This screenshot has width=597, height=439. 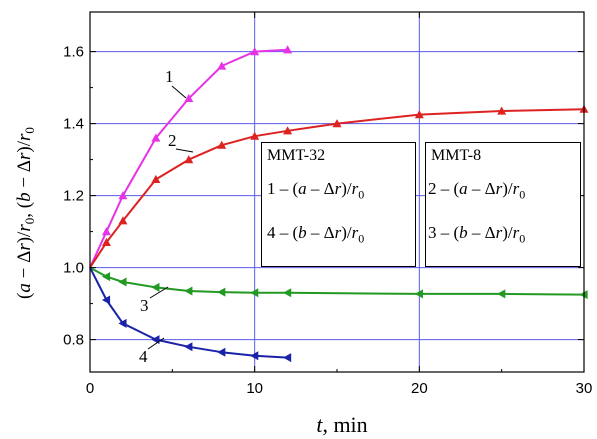 What do you see at coordinates (271, 188) in the screenshot?
I see `legend-entry-number: 1` at bounding box center [271, 188].